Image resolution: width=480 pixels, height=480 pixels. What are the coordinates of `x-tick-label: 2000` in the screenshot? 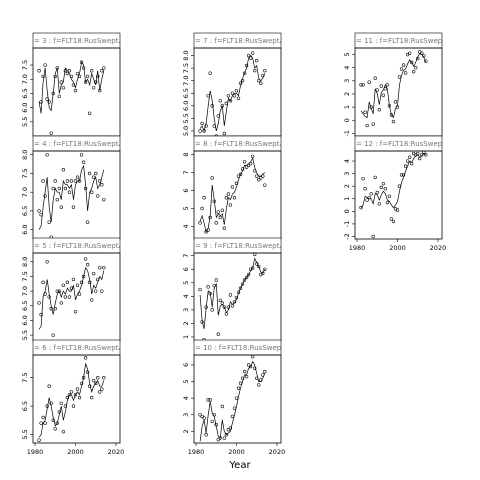 It's located at (236, 452).